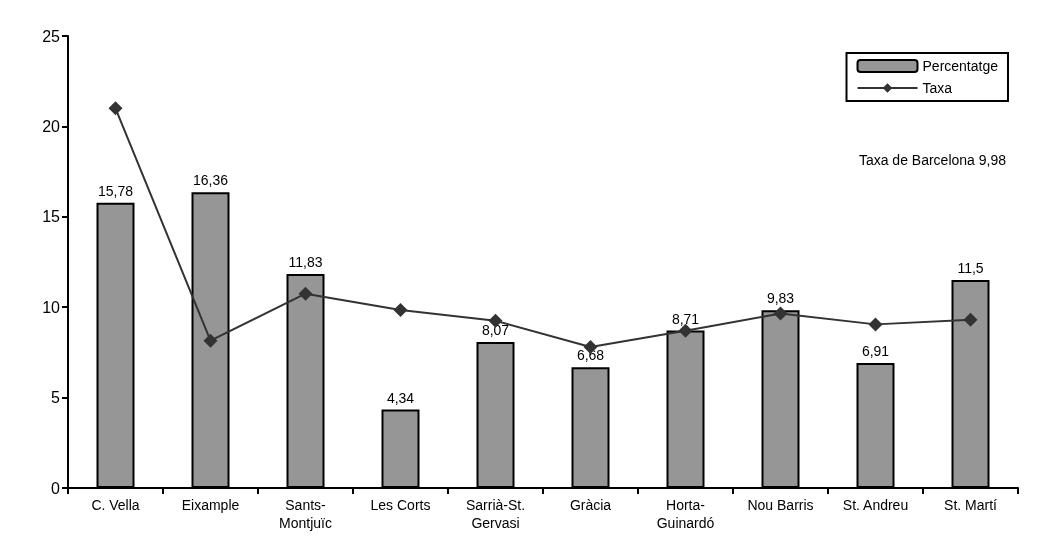 The image size is (1048, 557). Describe the element at coordinates (685, 514) in the screenshot. I see `x-tick-label: Horta-Guinardó` at that location.